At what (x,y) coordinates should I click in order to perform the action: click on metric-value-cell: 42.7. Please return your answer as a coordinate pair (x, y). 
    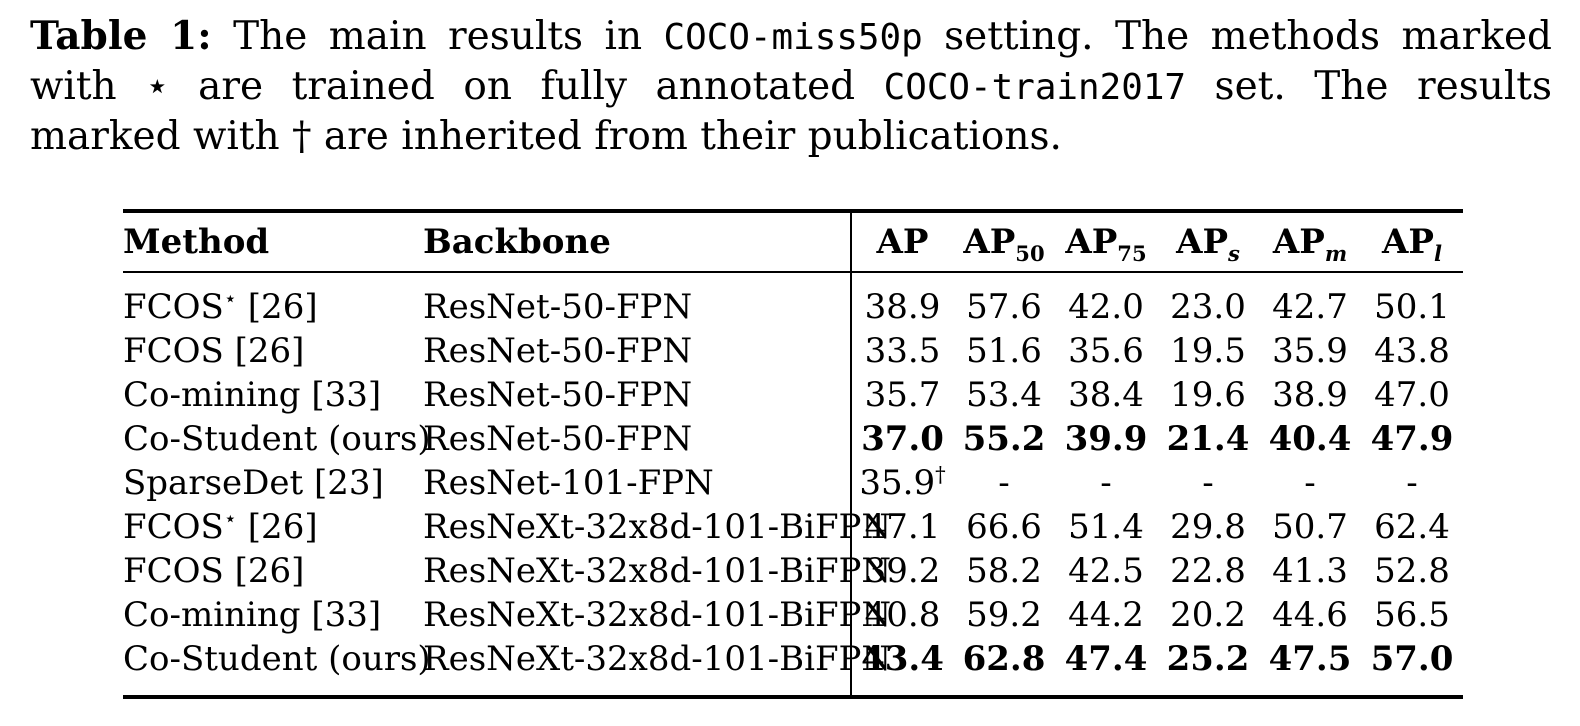
    Looking at the image, I should click on (1310, 300).